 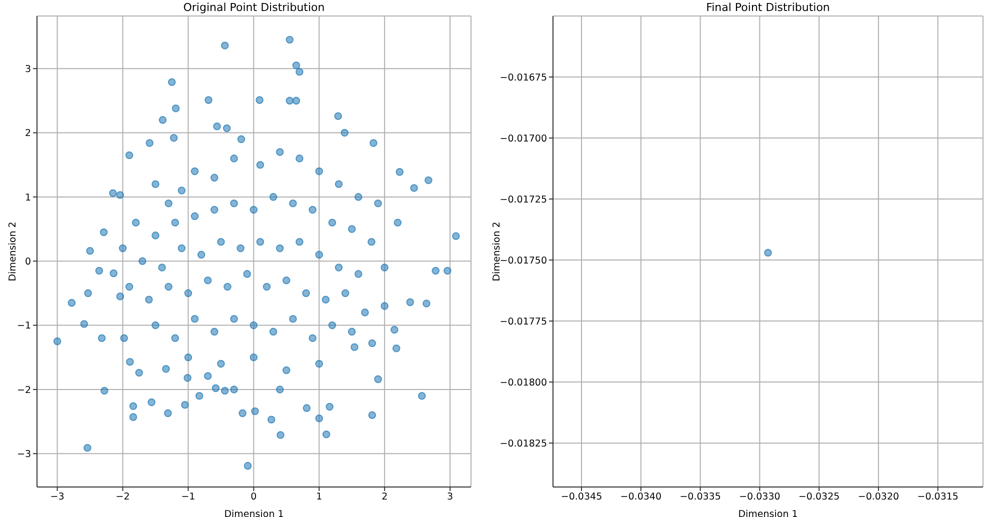 What do you see at coordinates (641, 497) in the screenshot?
I see `x-tick-label: −0.0340` at bounding box center [641, 497].